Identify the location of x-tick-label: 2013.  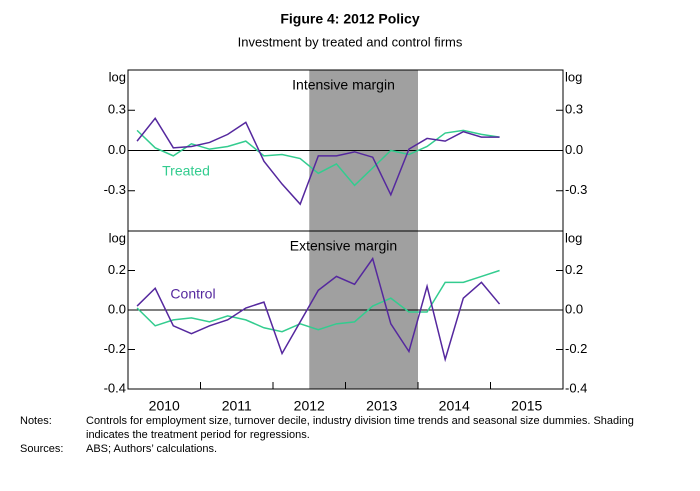
(381, 406).